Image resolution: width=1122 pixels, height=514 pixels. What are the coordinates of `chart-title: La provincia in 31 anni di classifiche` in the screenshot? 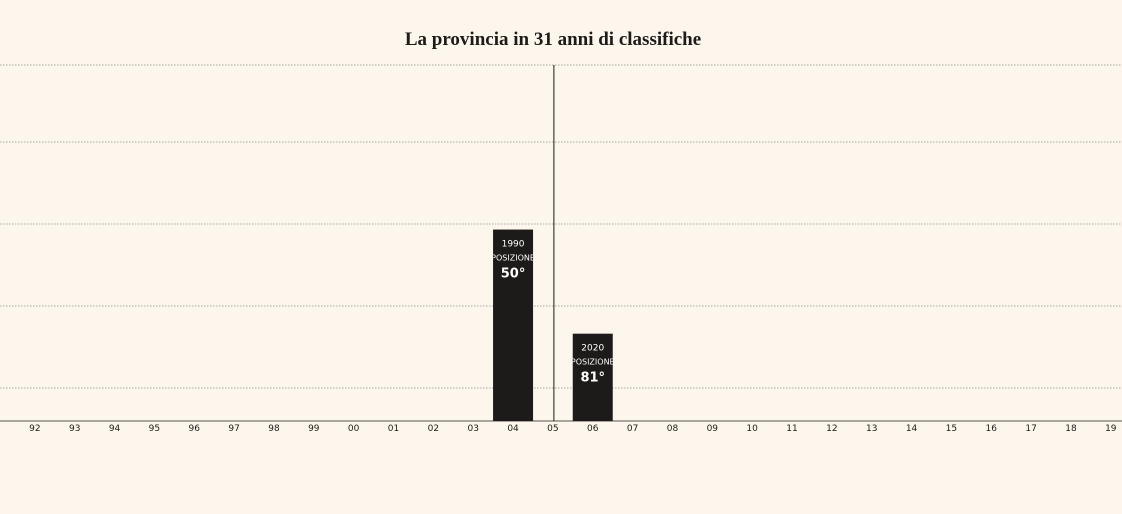 It's located at (553, 39).